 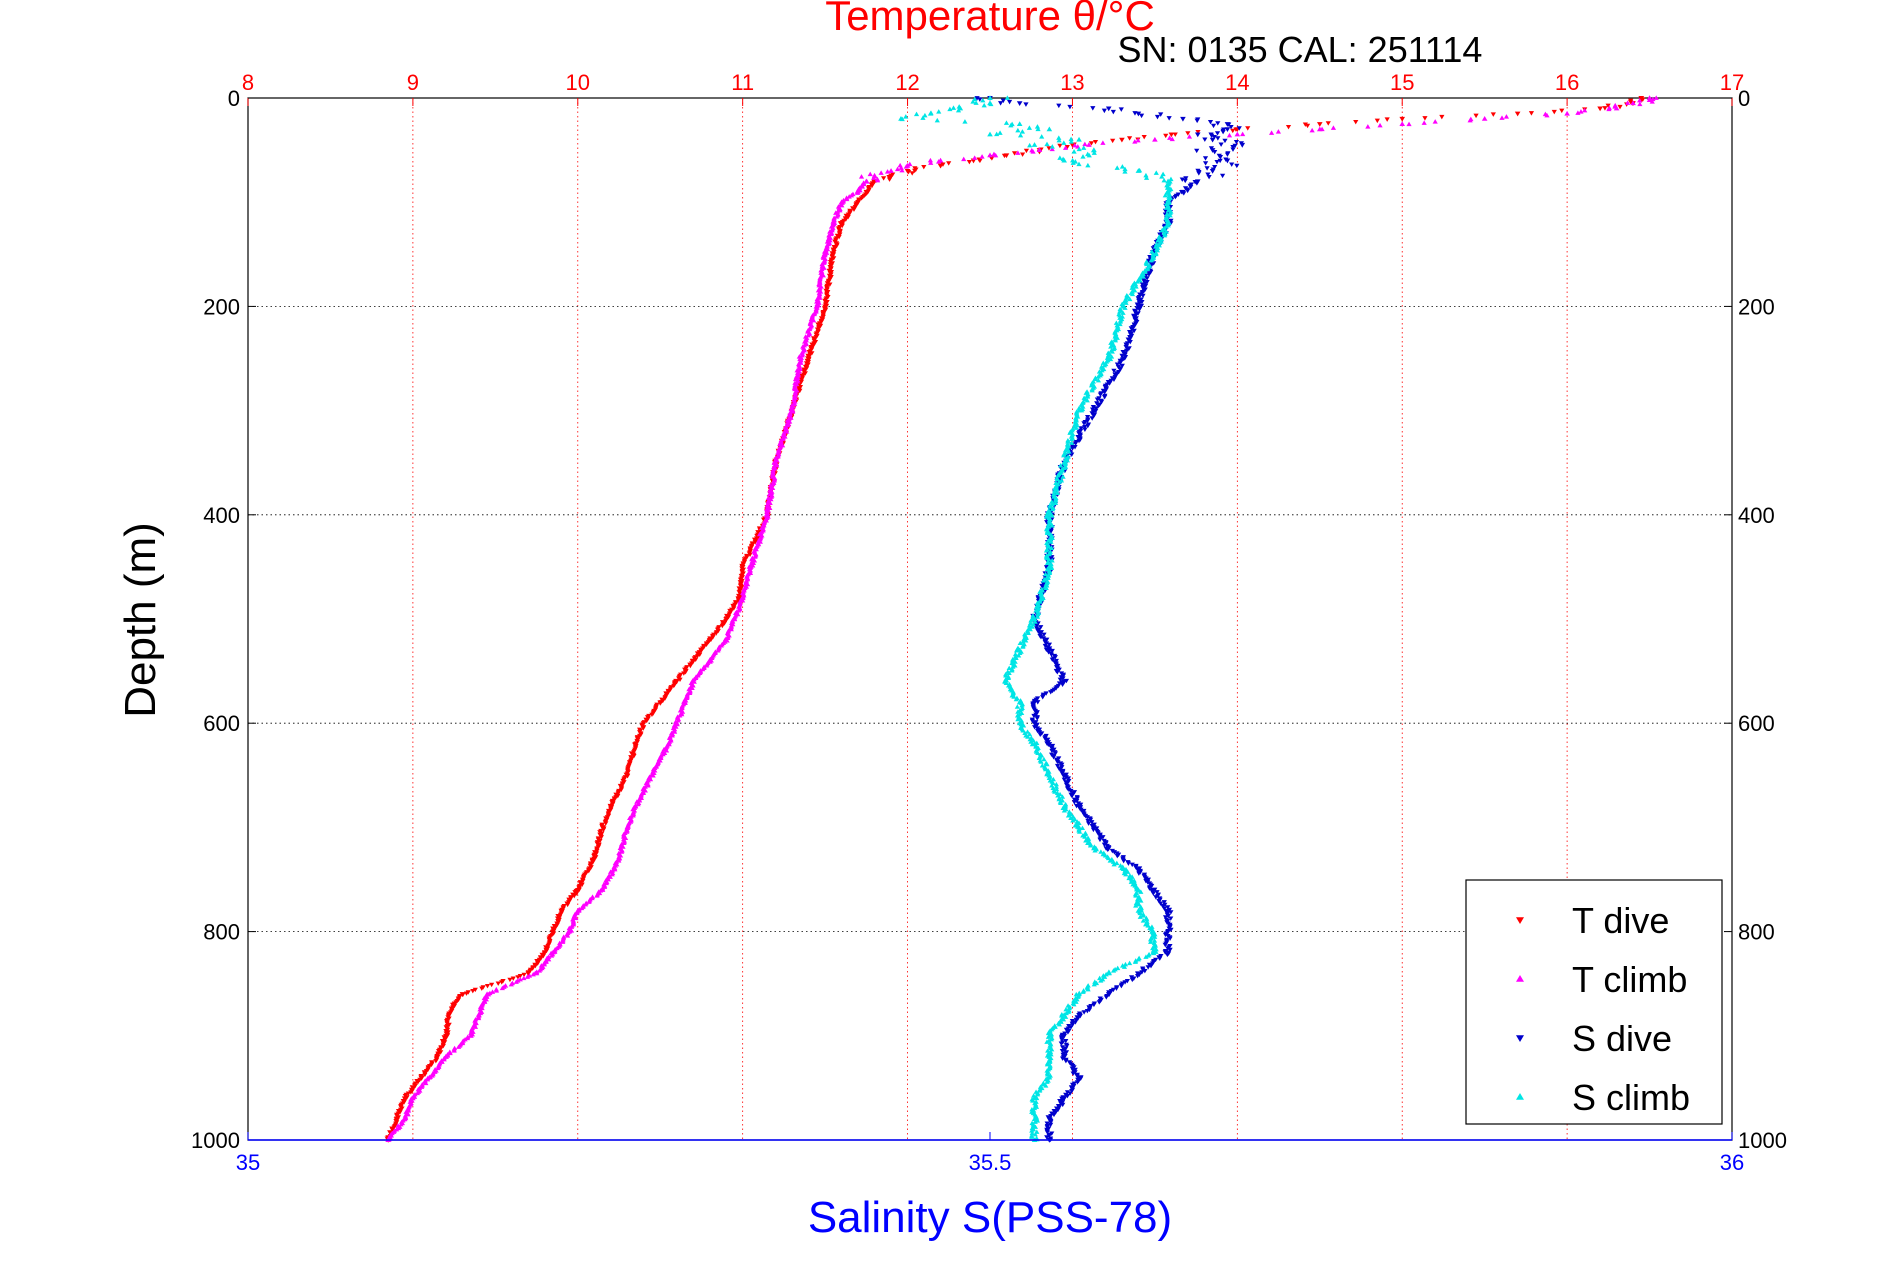 I want to click on depth-tick-label-right: 400, so click(x=1756, y=515).